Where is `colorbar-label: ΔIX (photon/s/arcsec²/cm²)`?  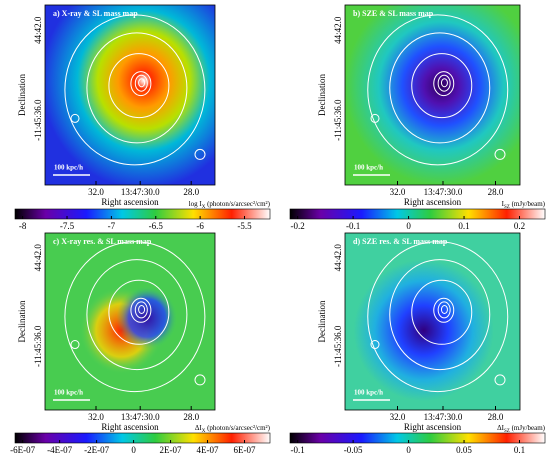 colorbar-label: ΔIX (photon/s/arcsec²/cm²) is located at coordinates (233, 429).